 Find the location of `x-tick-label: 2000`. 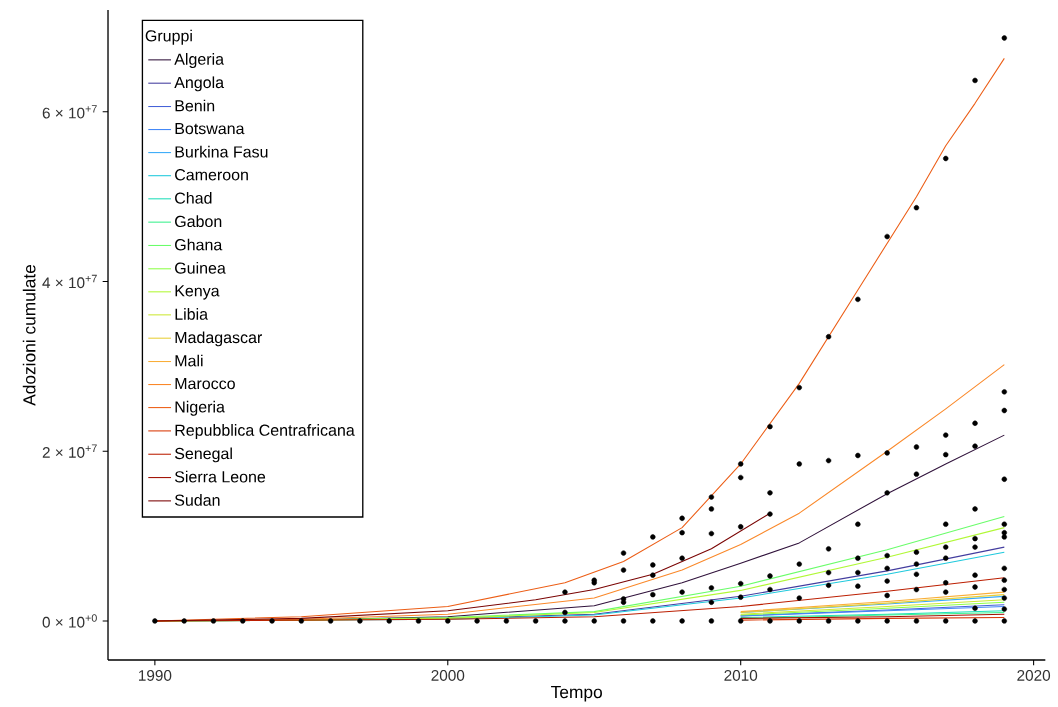

x-tick-label: 2000 is located at coordinates (448, 675).